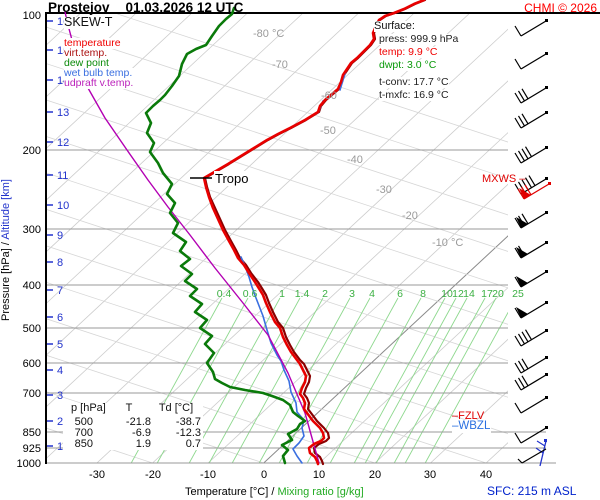 This screenshot has height=500, width=600. I want to click on wet-bulb-curve, so click(272, 360).